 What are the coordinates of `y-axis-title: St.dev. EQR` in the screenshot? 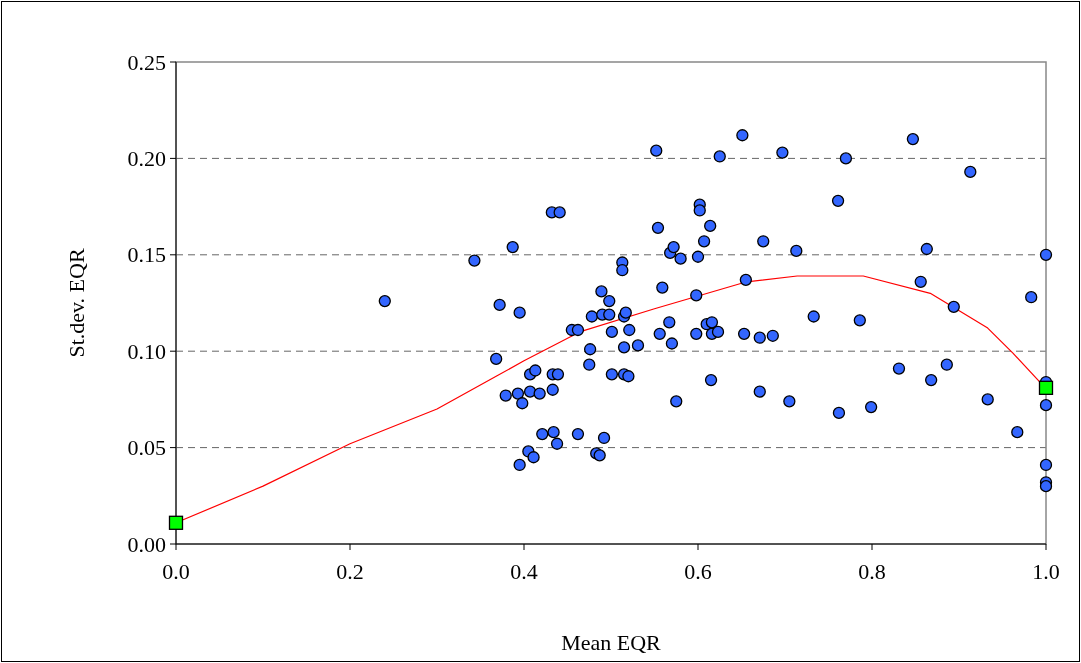 It's located at (76, 303).